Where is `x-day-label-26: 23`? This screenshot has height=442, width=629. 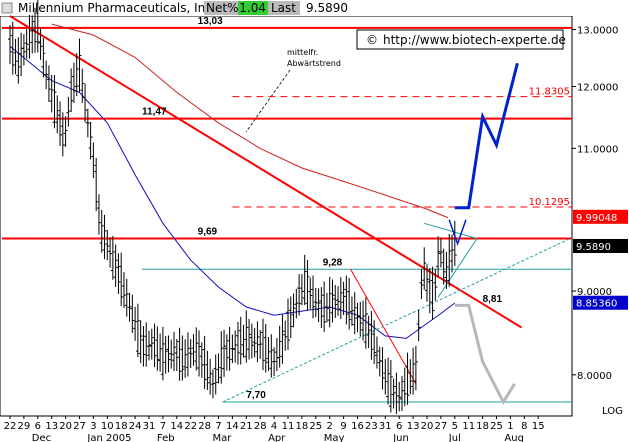 x-day-label-26: 23 is located at coordinates (371, 426).